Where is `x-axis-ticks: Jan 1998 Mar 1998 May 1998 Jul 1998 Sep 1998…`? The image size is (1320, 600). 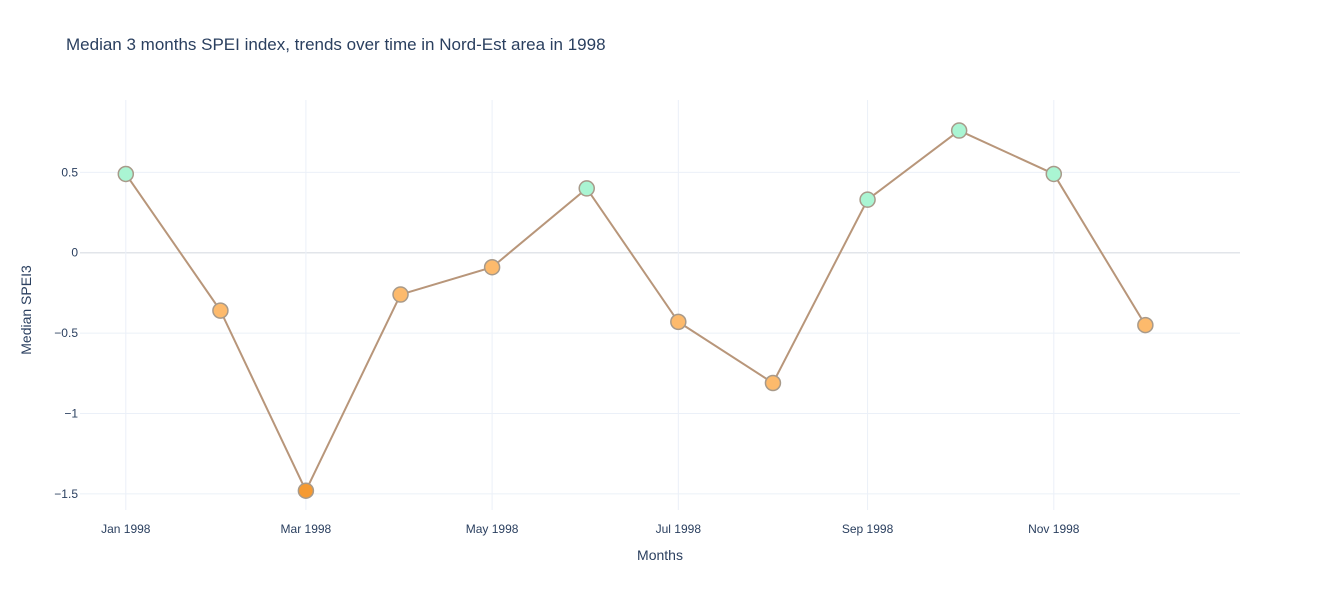
x-axis-ticks: Jan 1998 Mar 1998 May 1998 Jul 1998 Sep 1998… is located at coordinates (590, 529).